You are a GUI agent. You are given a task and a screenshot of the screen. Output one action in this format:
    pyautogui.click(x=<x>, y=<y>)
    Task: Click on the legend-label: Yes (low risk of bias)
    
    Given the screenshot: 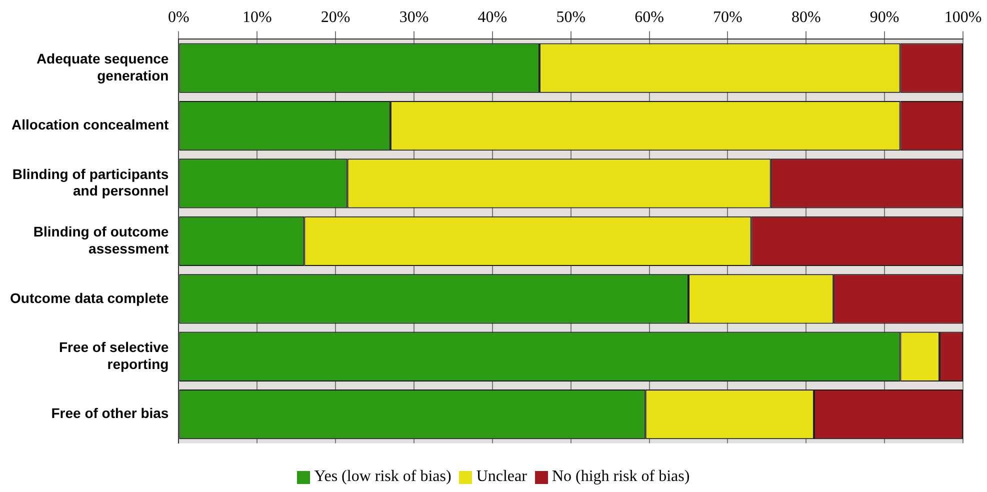 What is the action you would take?
    pyautogui.click(x=383, y=477)
    